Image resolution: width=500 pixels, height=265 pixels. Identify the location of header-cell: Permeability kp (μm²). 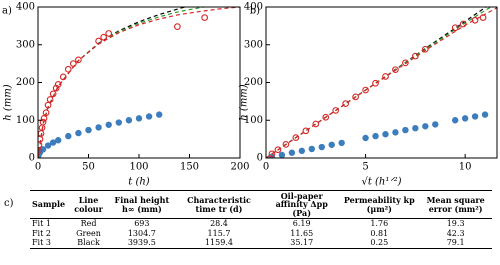
(379, 205).